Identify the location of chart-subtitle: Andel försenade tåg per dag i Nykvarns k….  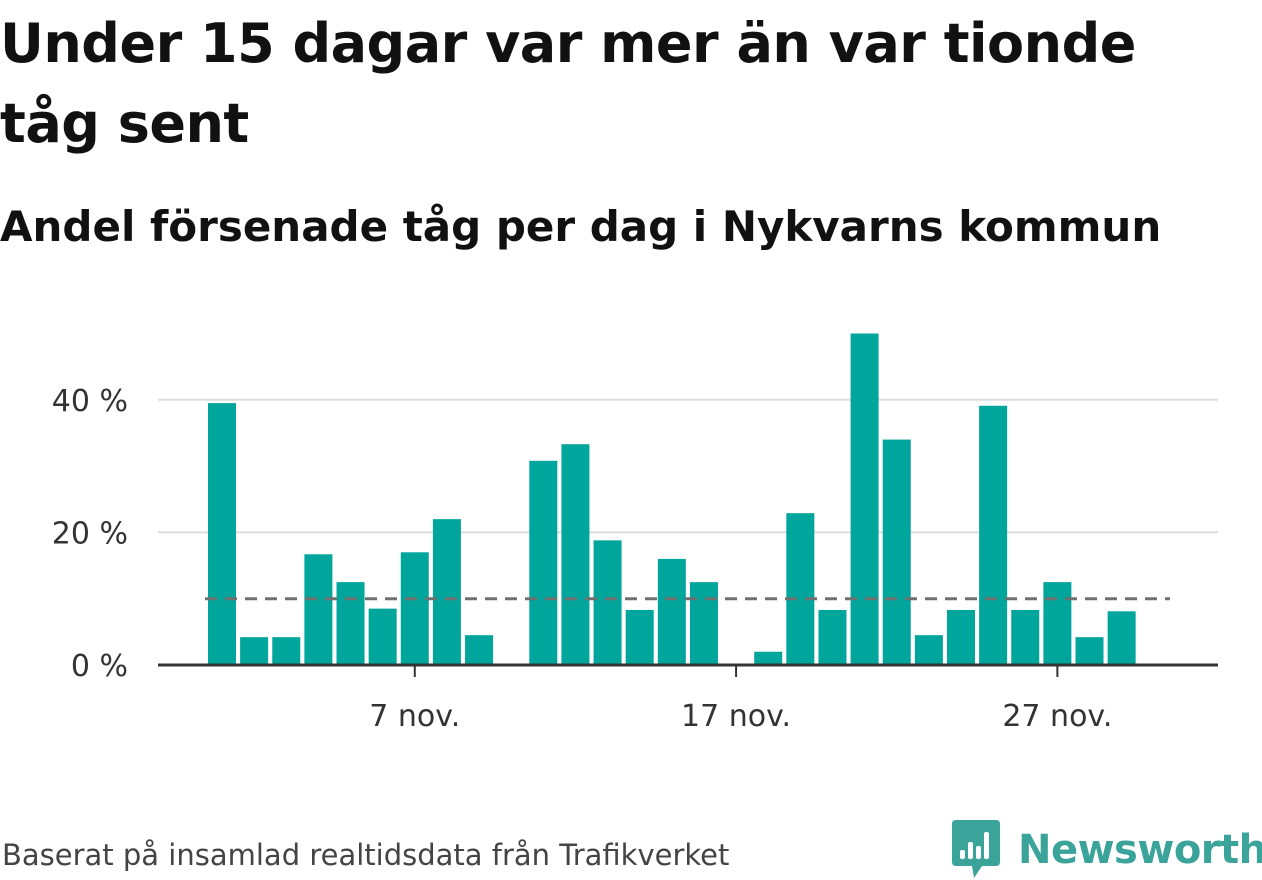
(581, 226).